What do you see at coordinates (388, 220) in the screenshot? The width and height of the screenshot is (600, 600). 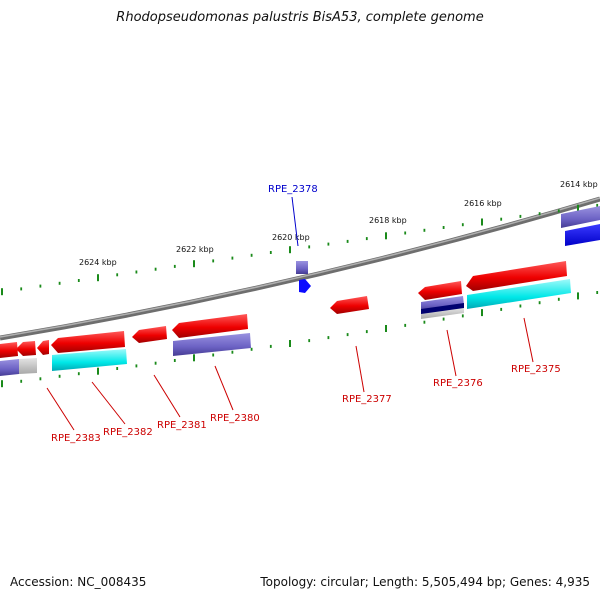 I see `scale-label-2618: 2618 kbp` at bounding box center [388, 220].